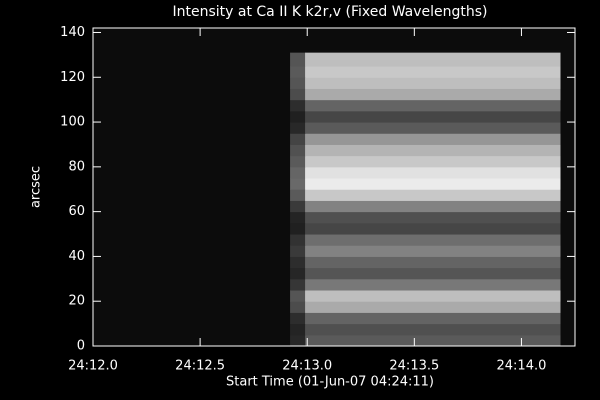  I want to click on y-tick-label: 0, so click(81, 346).